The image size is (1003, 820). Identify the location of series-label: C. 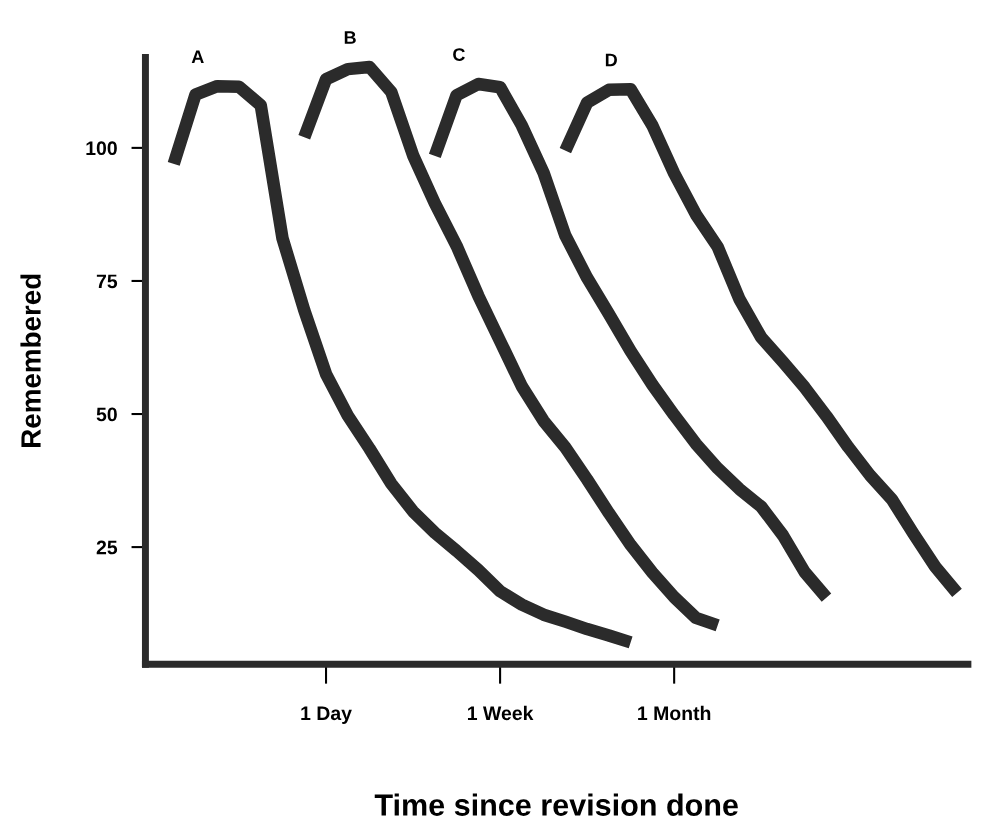
(459, 54).